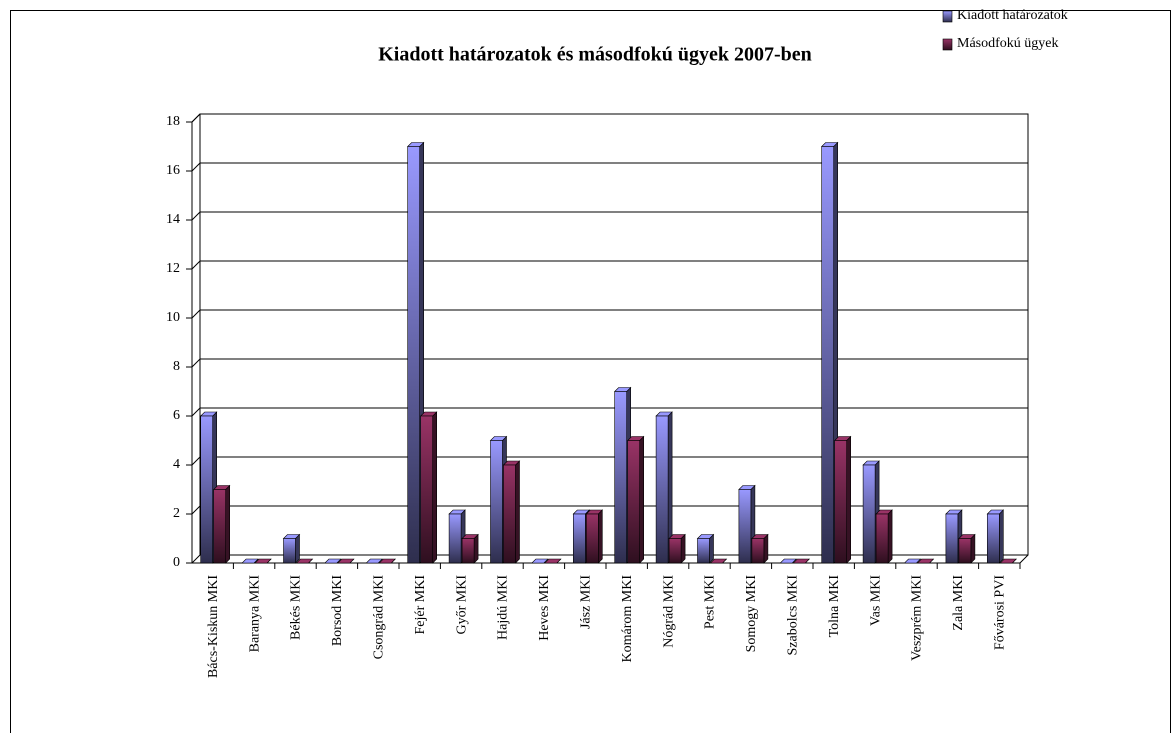 The width and height of the screenshot is (1171, 733). I want to click on y-tick-label: 2, so click(176, 513).